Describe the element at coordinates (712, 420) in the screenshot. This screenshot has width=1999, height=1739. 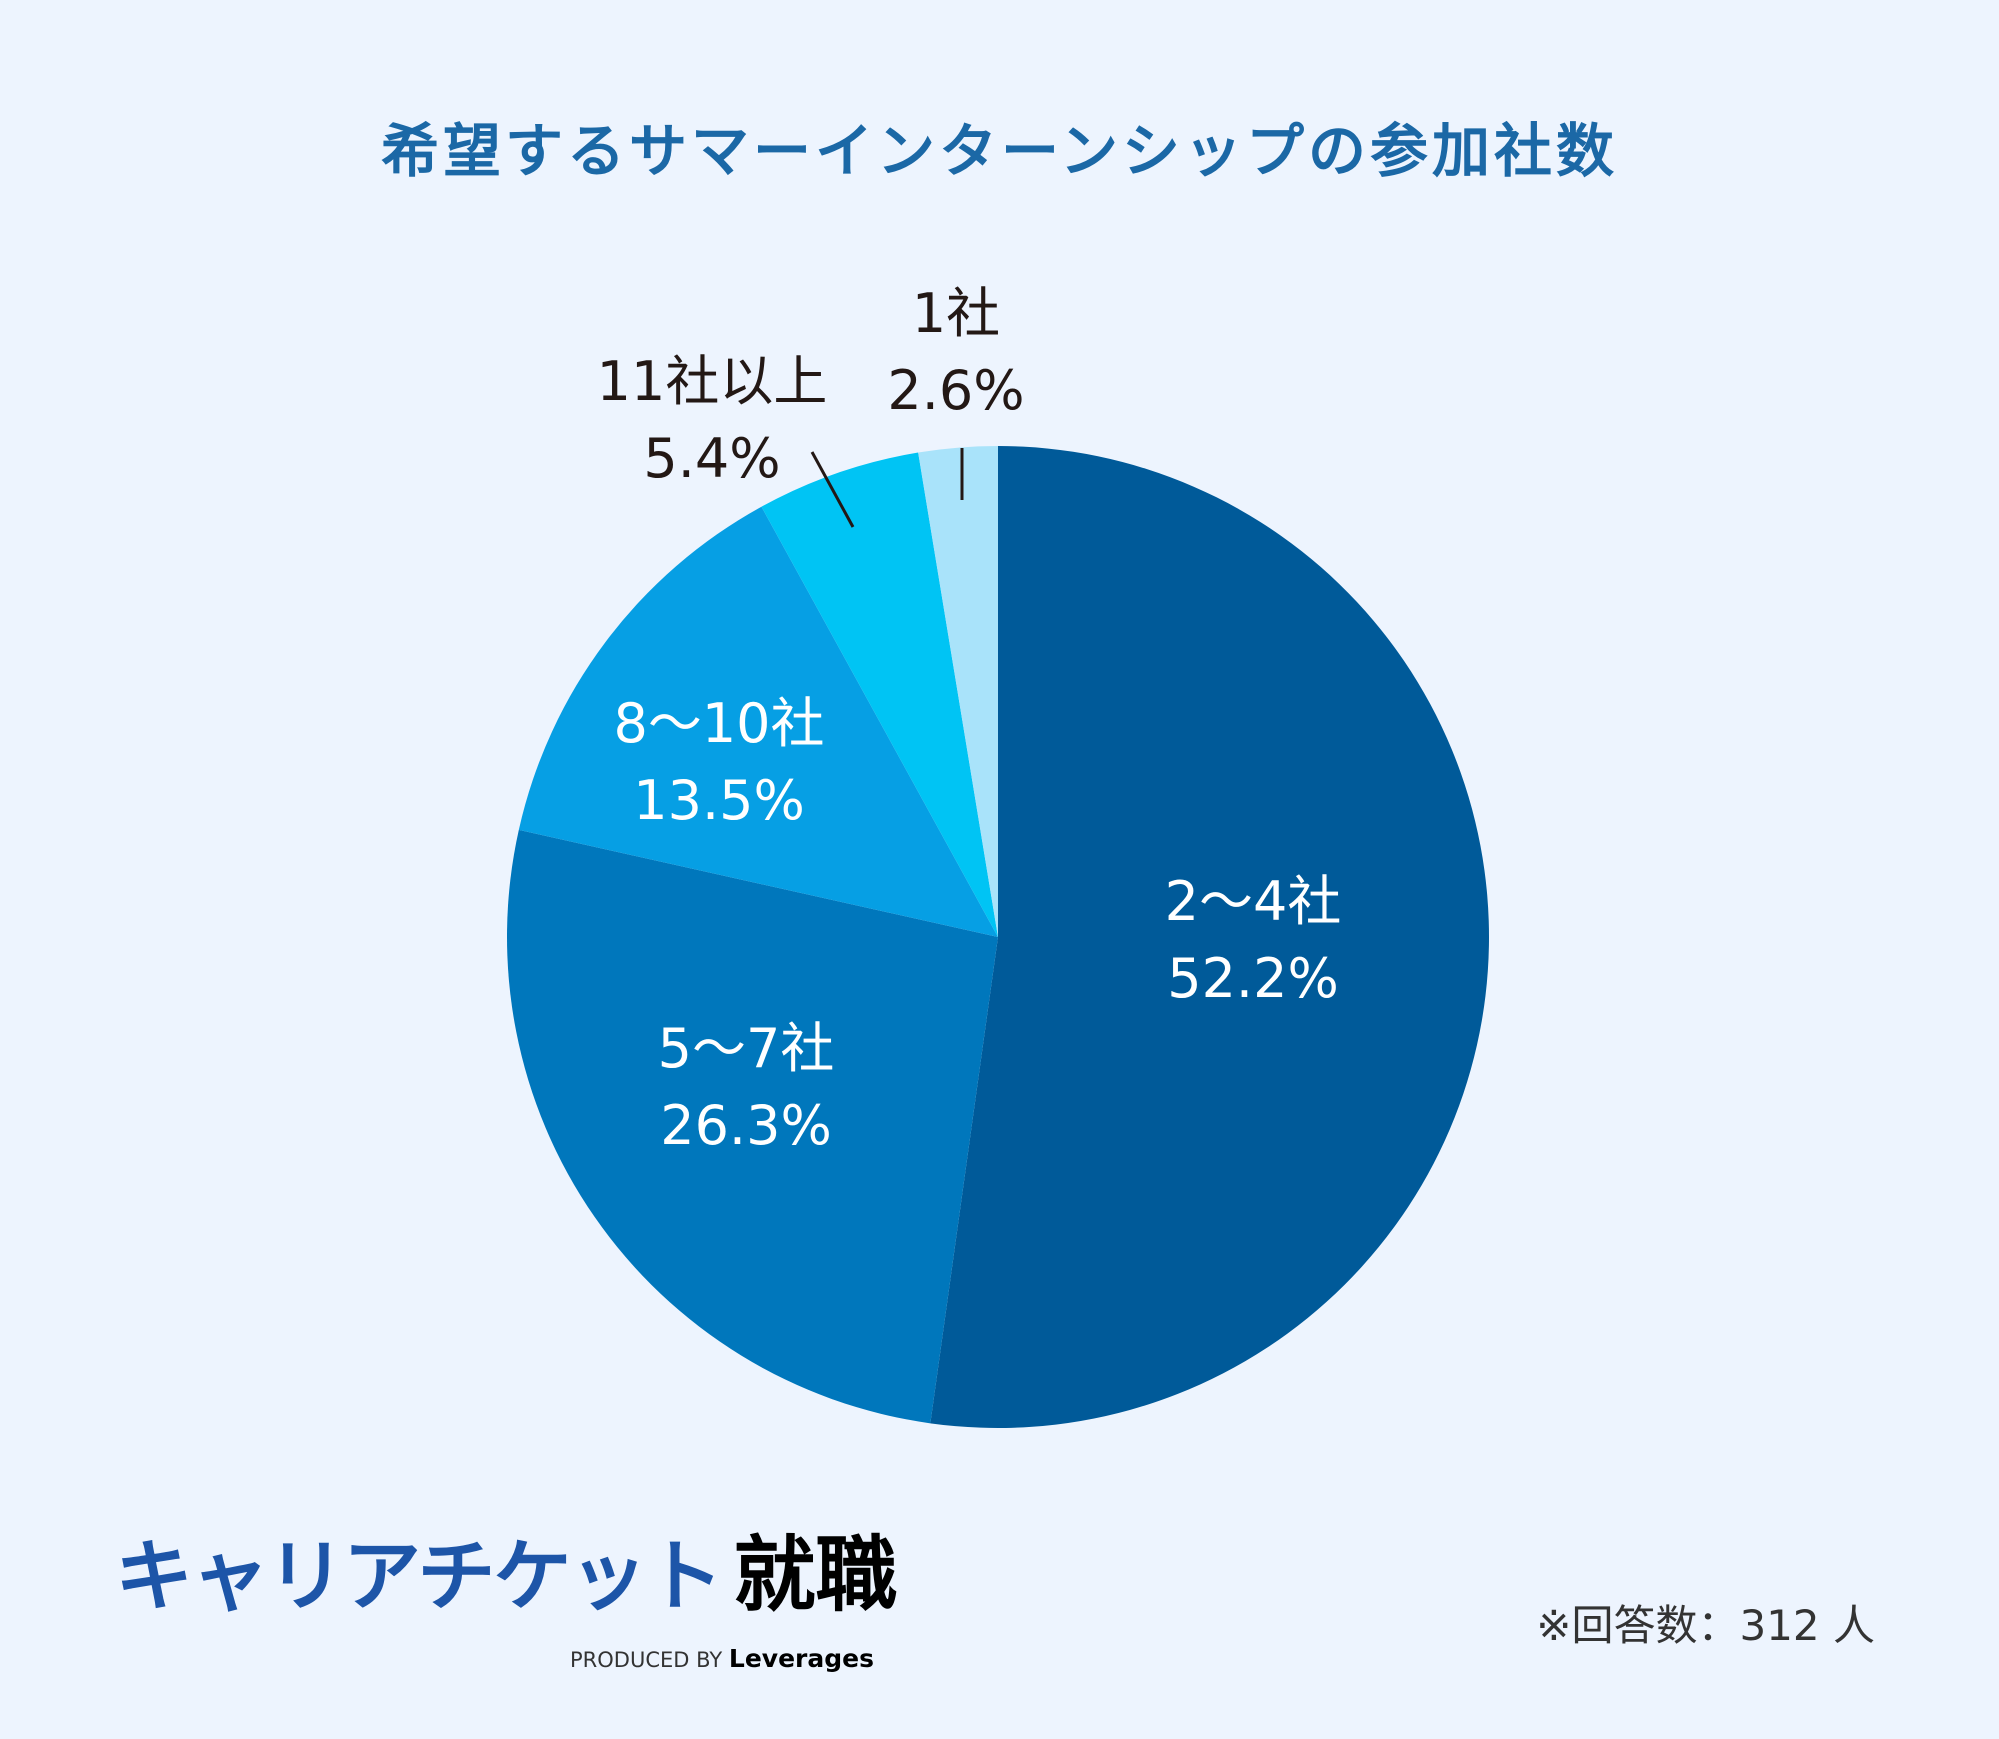
I see `slice-label-11plus: 11社以上 5.4%` at that location.